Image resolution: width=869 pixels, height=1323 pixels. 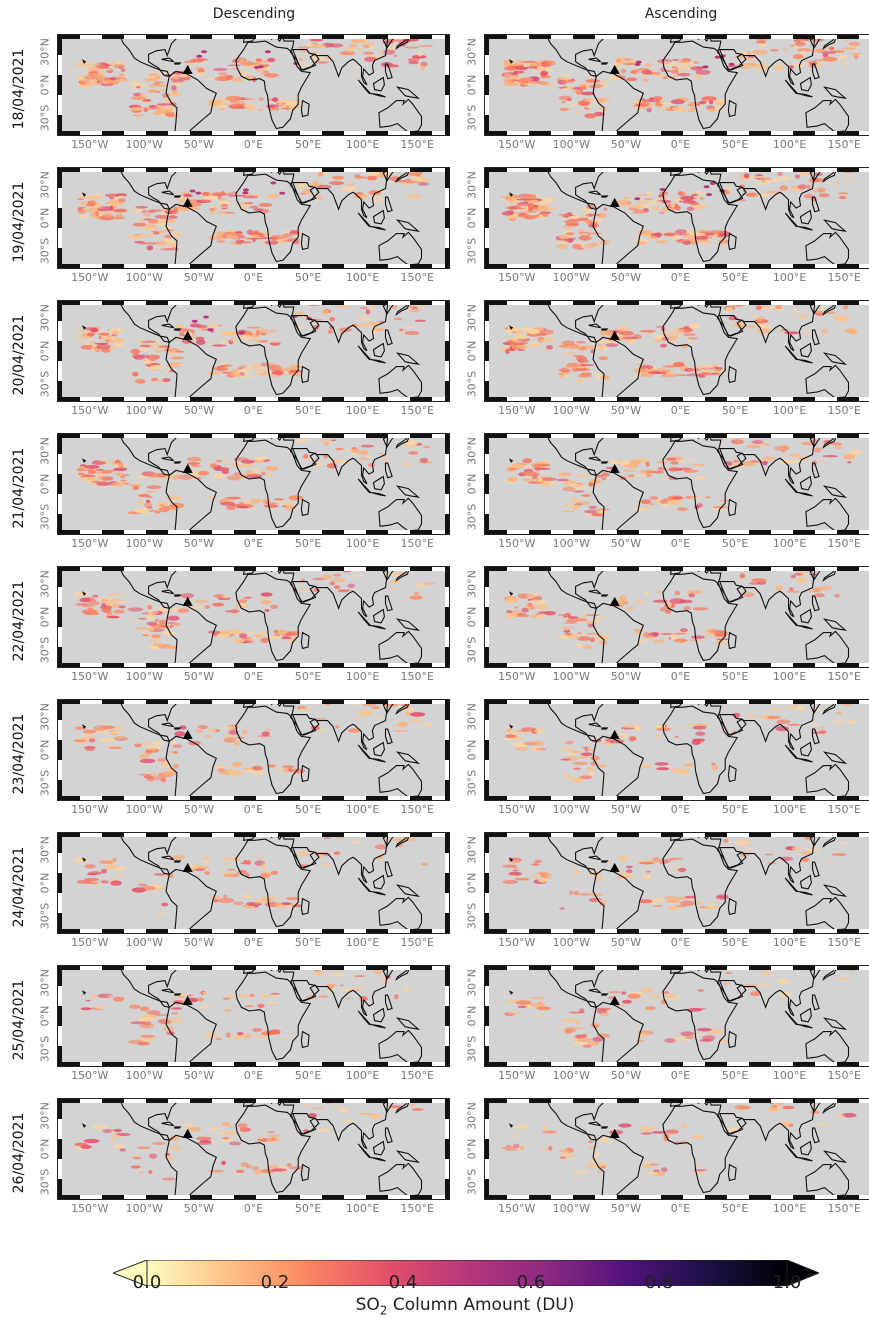 What do you see at coordinates (472, 1049) in the screenshot?
I see `latitude-label: 30°S` at bounding box center [472, 1049].